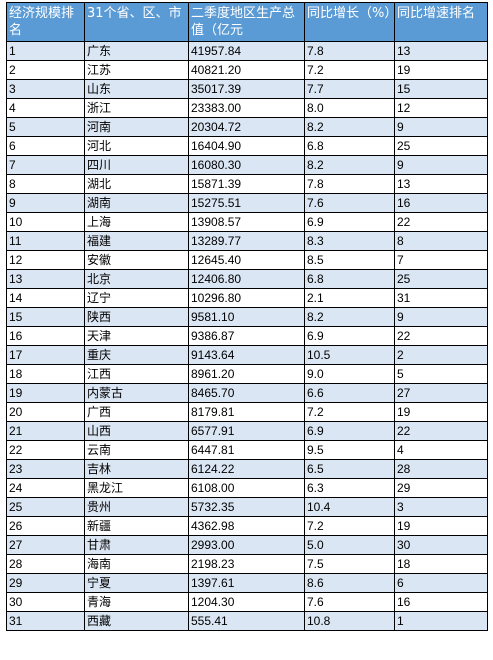  I want to click on cell-province: 河南, so click(136, 127).